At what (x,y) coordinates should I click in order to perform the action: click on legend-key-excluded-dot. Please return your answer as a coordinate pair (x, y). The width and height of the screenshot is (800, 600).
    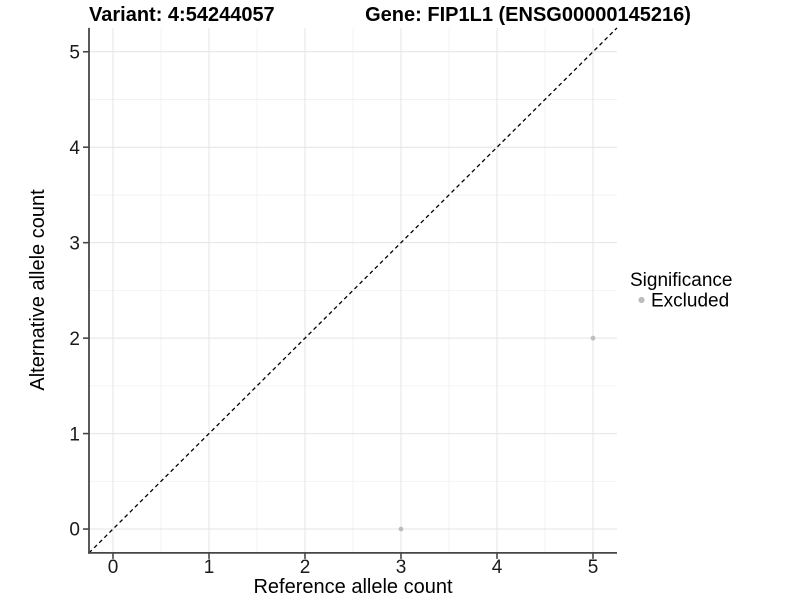
    Looking at the image, I should click on (641, 300).